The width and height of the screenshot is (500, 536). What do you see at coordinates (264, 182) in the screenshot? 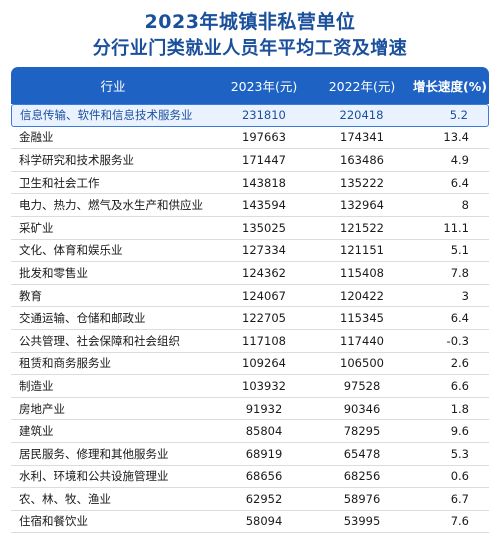
I see `cell-2023: 143818` at bounding box center [264, 182].